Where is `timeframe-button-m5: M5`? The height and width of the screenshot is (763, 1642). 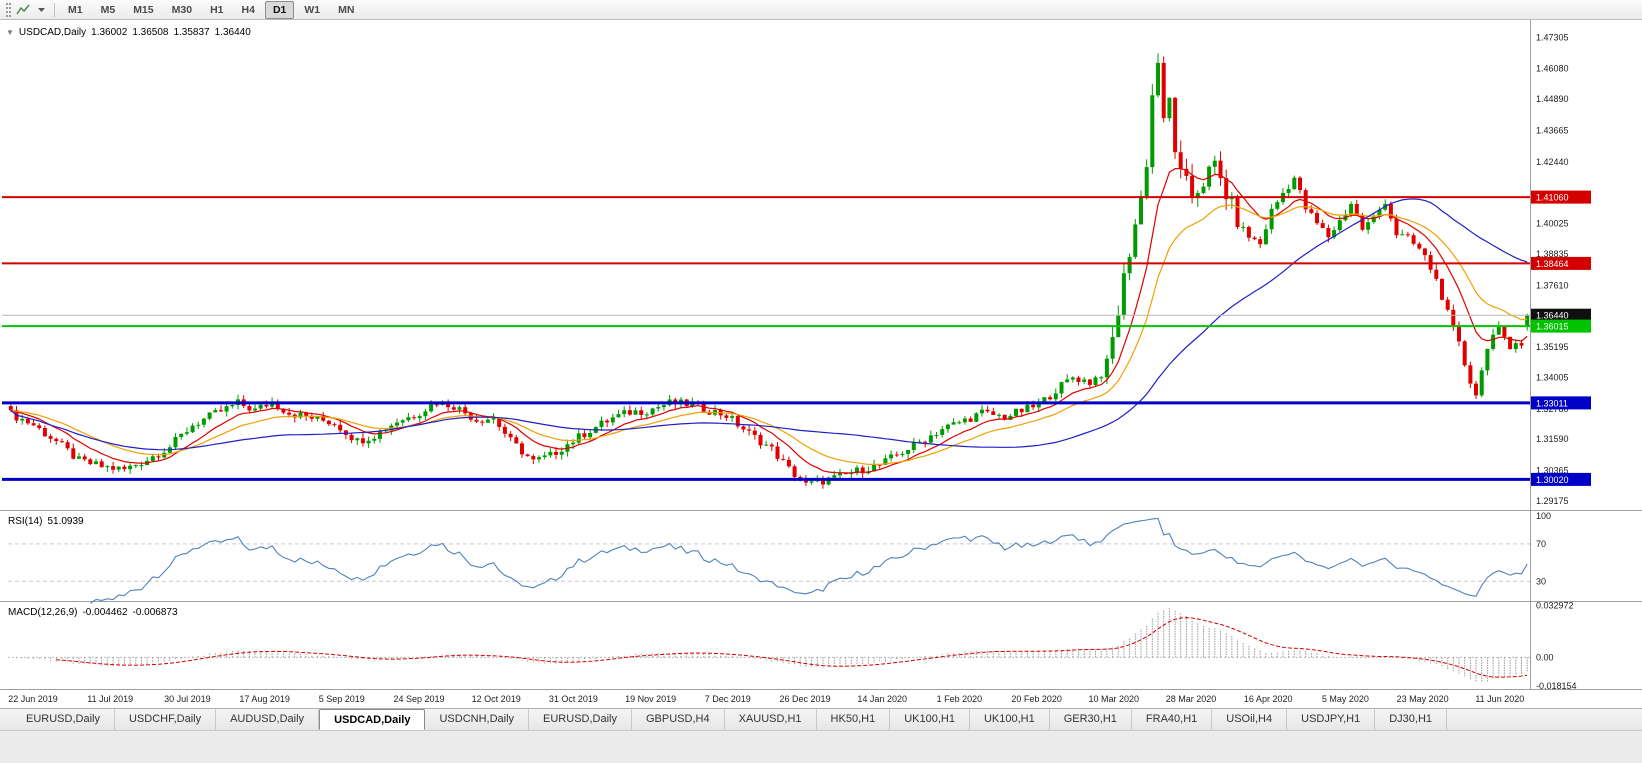
timeframe-button-m5: M5 is located at coordinates (108, 9).